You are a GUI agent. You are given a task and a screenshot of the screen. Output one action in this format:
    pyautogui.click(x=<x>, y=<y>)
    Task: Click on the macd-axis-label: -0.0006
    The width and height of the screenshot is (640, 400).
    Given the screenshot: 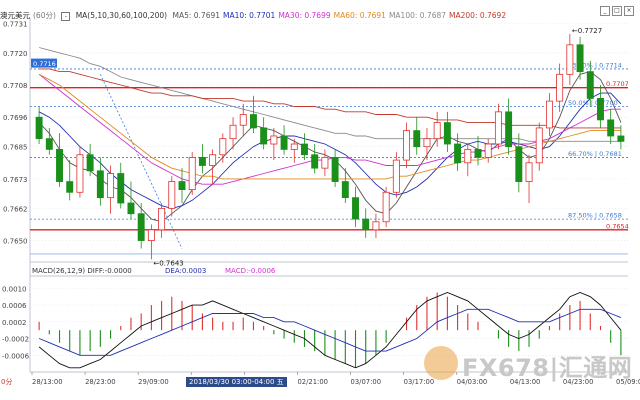 What is the action you would take?
    pyautogui.click(x=16, y=356)
    